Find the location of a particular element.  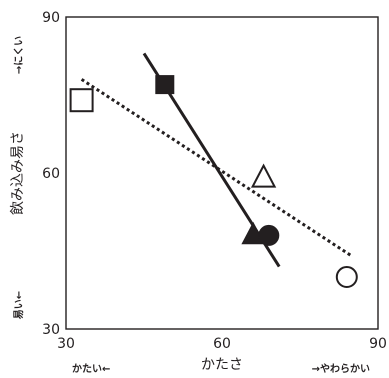

y-hint-high: →にくい is located at coordinates (19, 55).